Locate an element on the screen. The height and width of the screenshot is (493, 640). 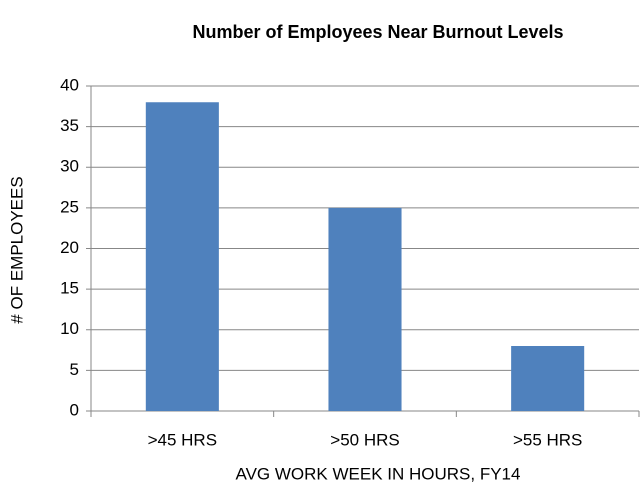
chart-title: Number of Employees Near Burnout Levels is located at coordinates (377, 32).